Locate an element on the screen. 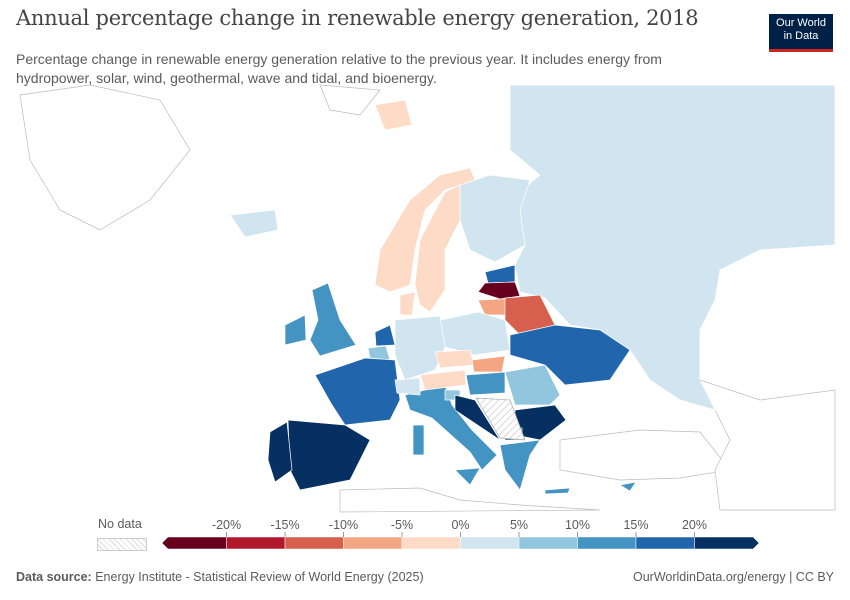  country-croatia is located at coordinates (477, 417).